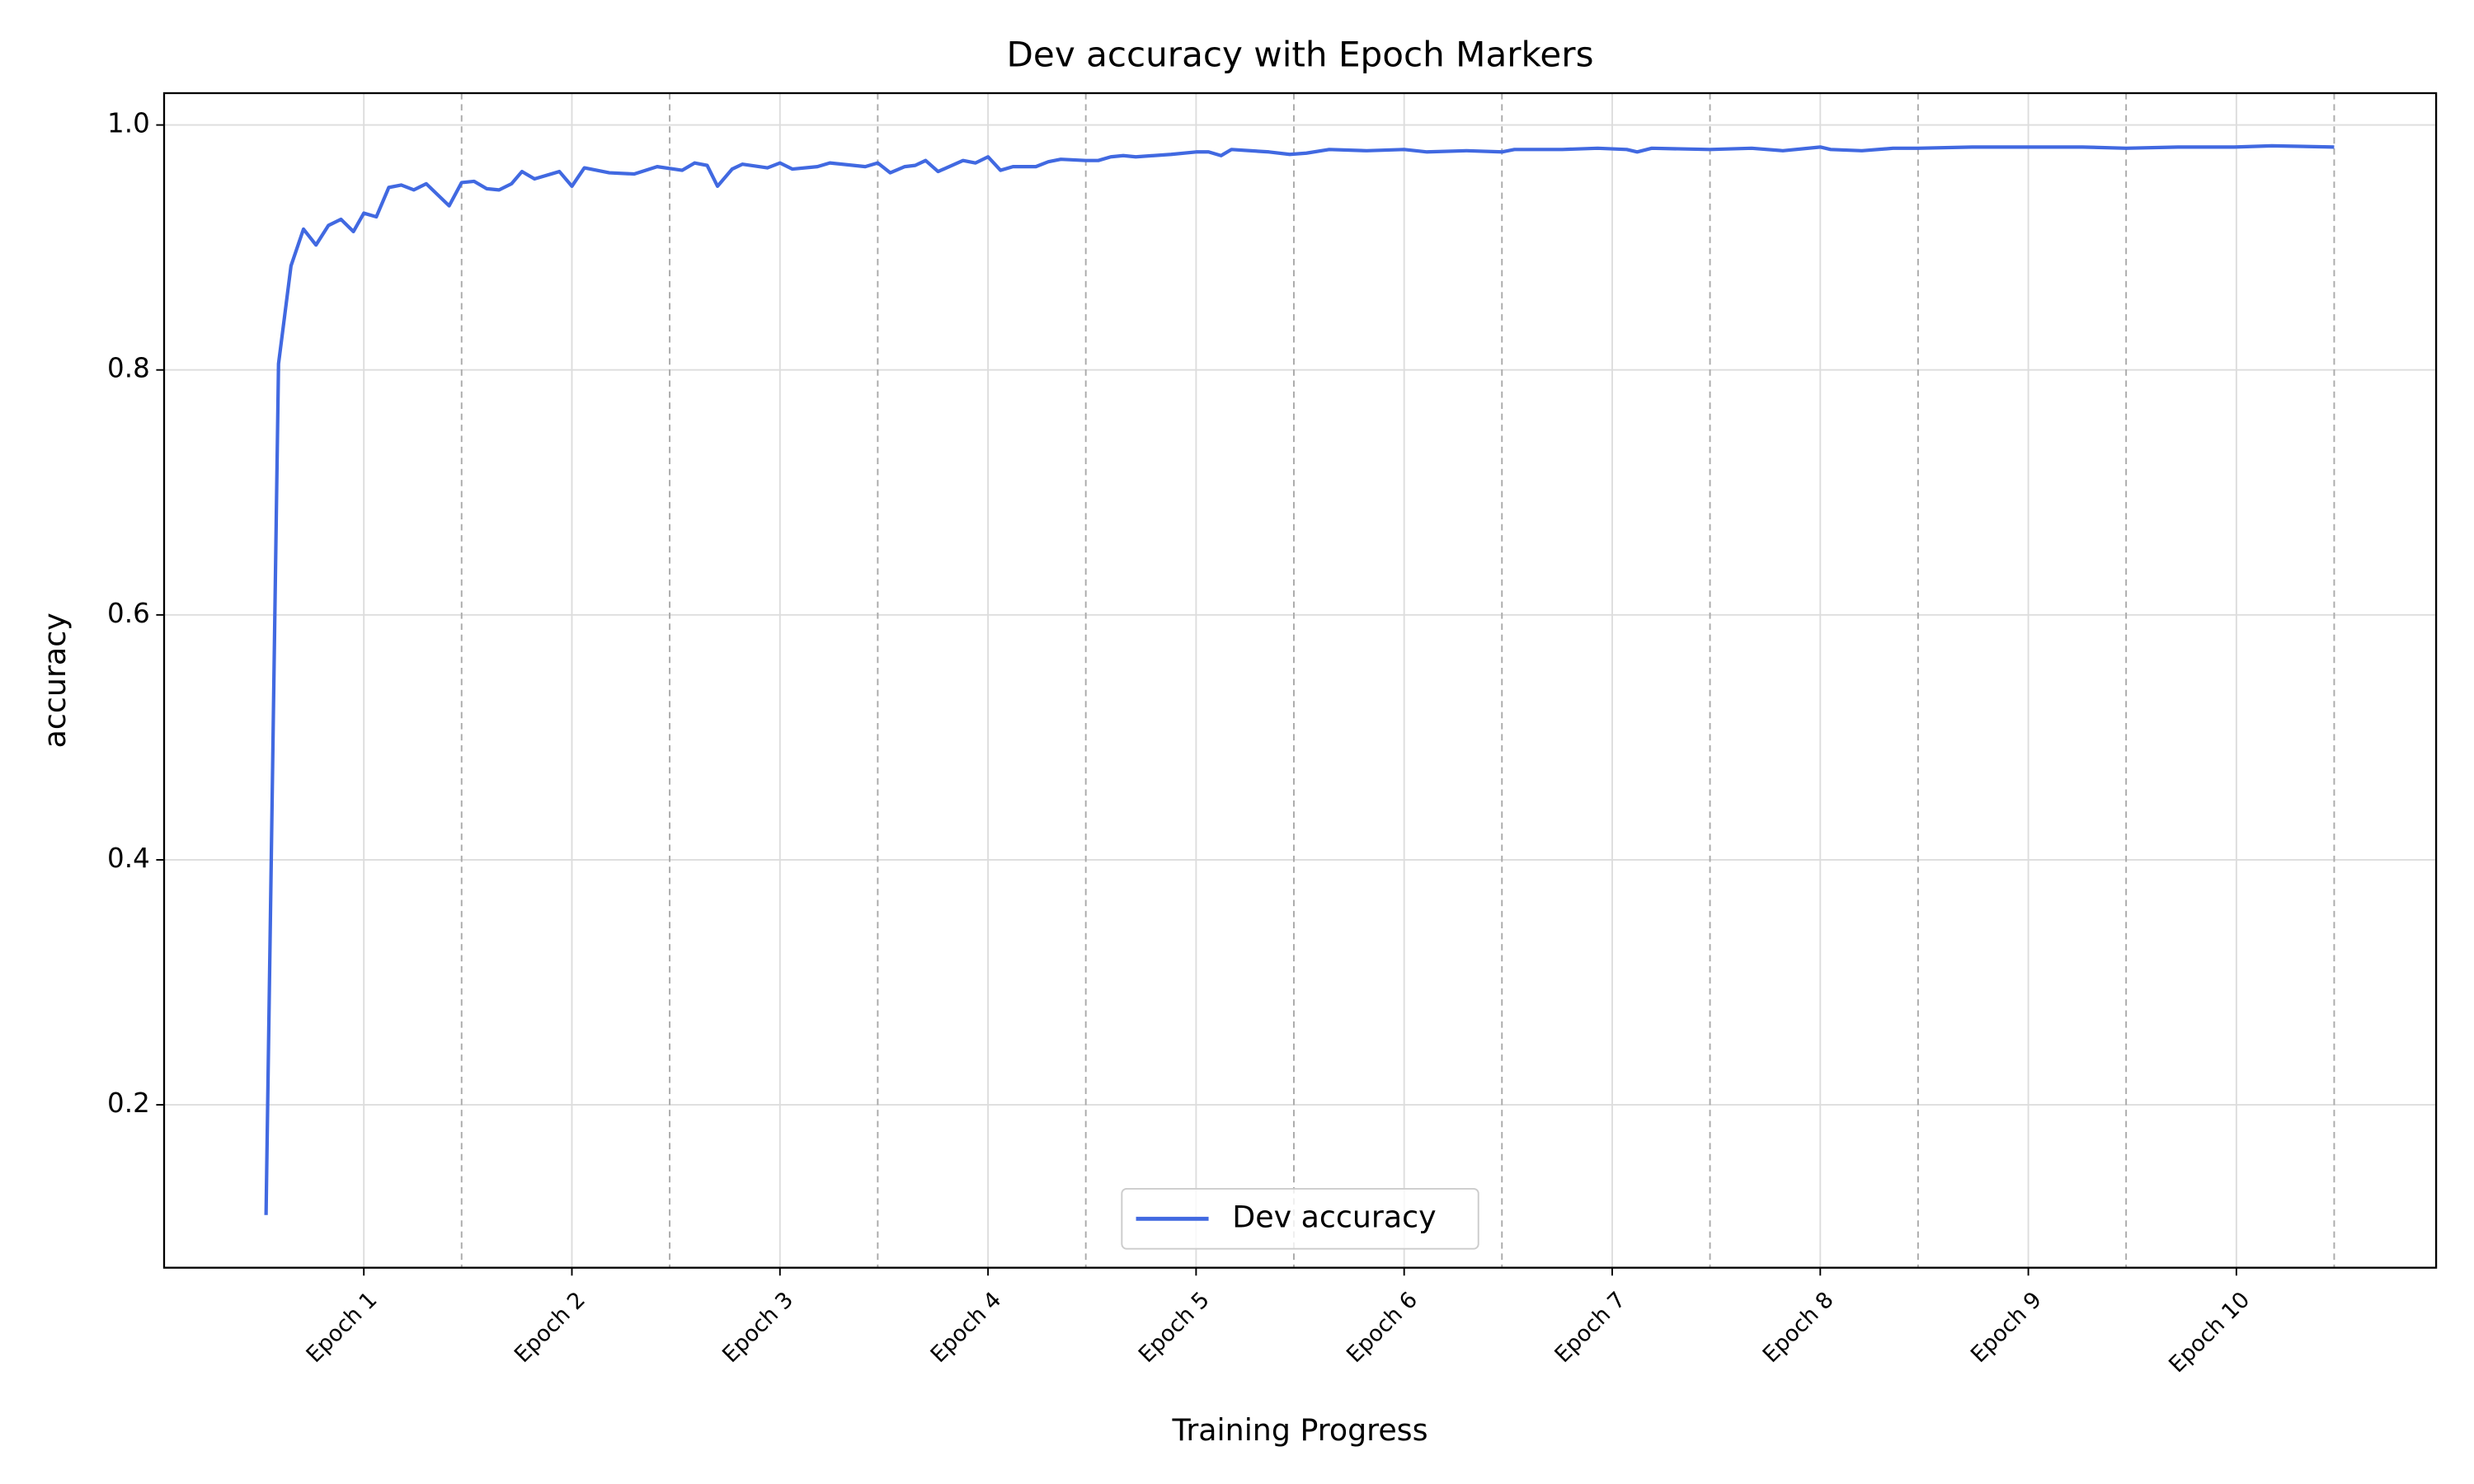  Describe the element at coordinates (1382, 1327) in the screenshot. I see `x-tick-label: Epoch 6` at that location.